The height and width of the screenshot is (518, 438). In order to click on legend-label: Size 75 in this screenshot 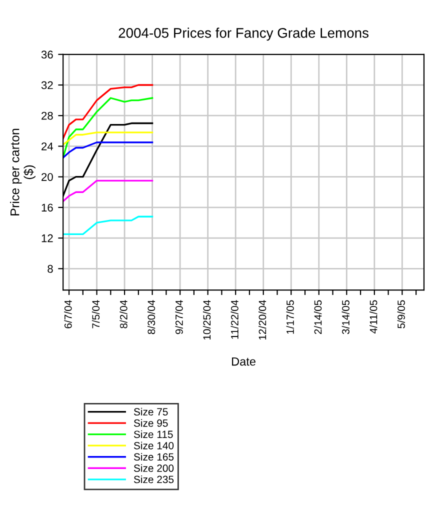, I will do `click(151, 412)`.